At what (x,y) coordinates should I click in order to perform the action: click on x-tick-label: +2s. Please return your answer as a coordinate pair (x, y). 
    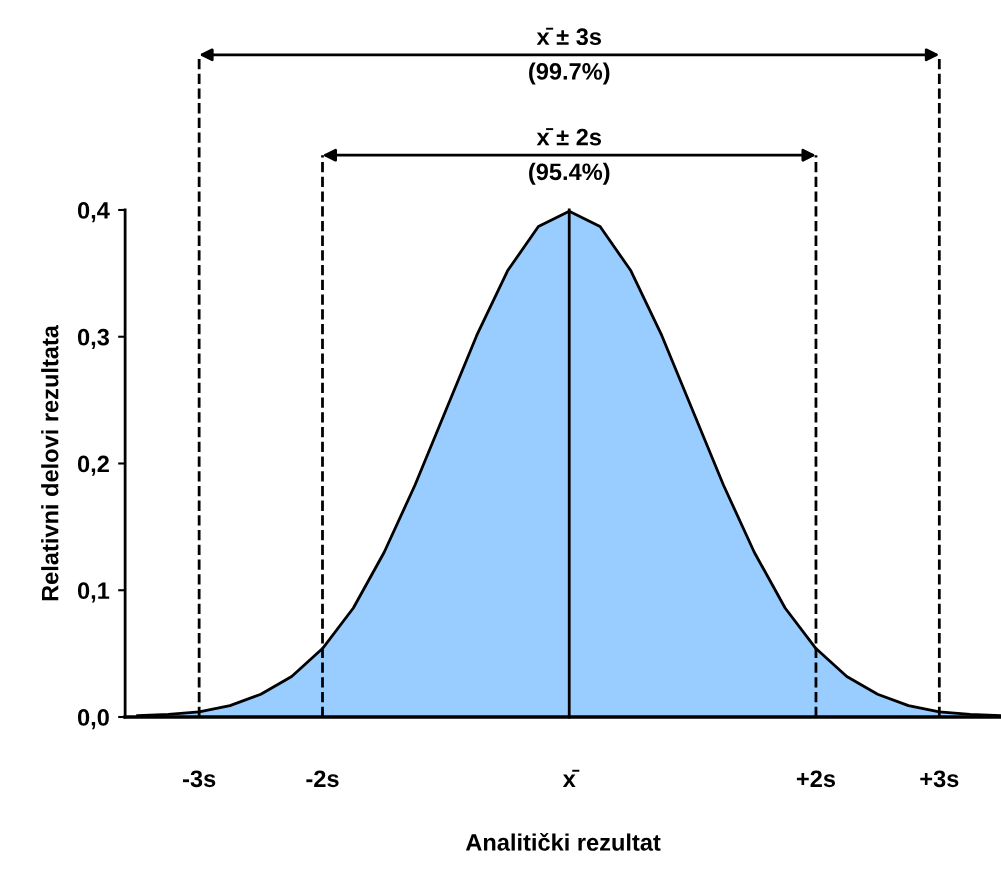
    Looking at the image, I should click on (816, 779).